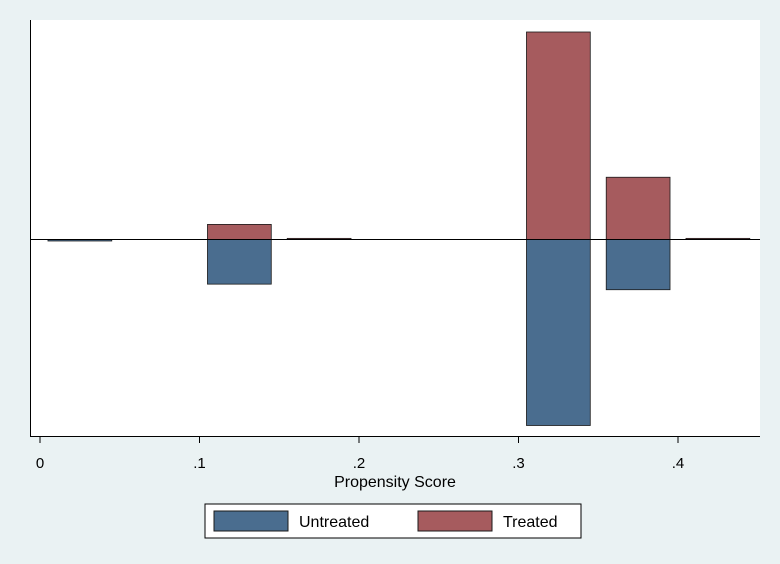 The width and height of the screenshot is (780, 564). I want to click on x-tick-label-2: .2, so click(359, 463).